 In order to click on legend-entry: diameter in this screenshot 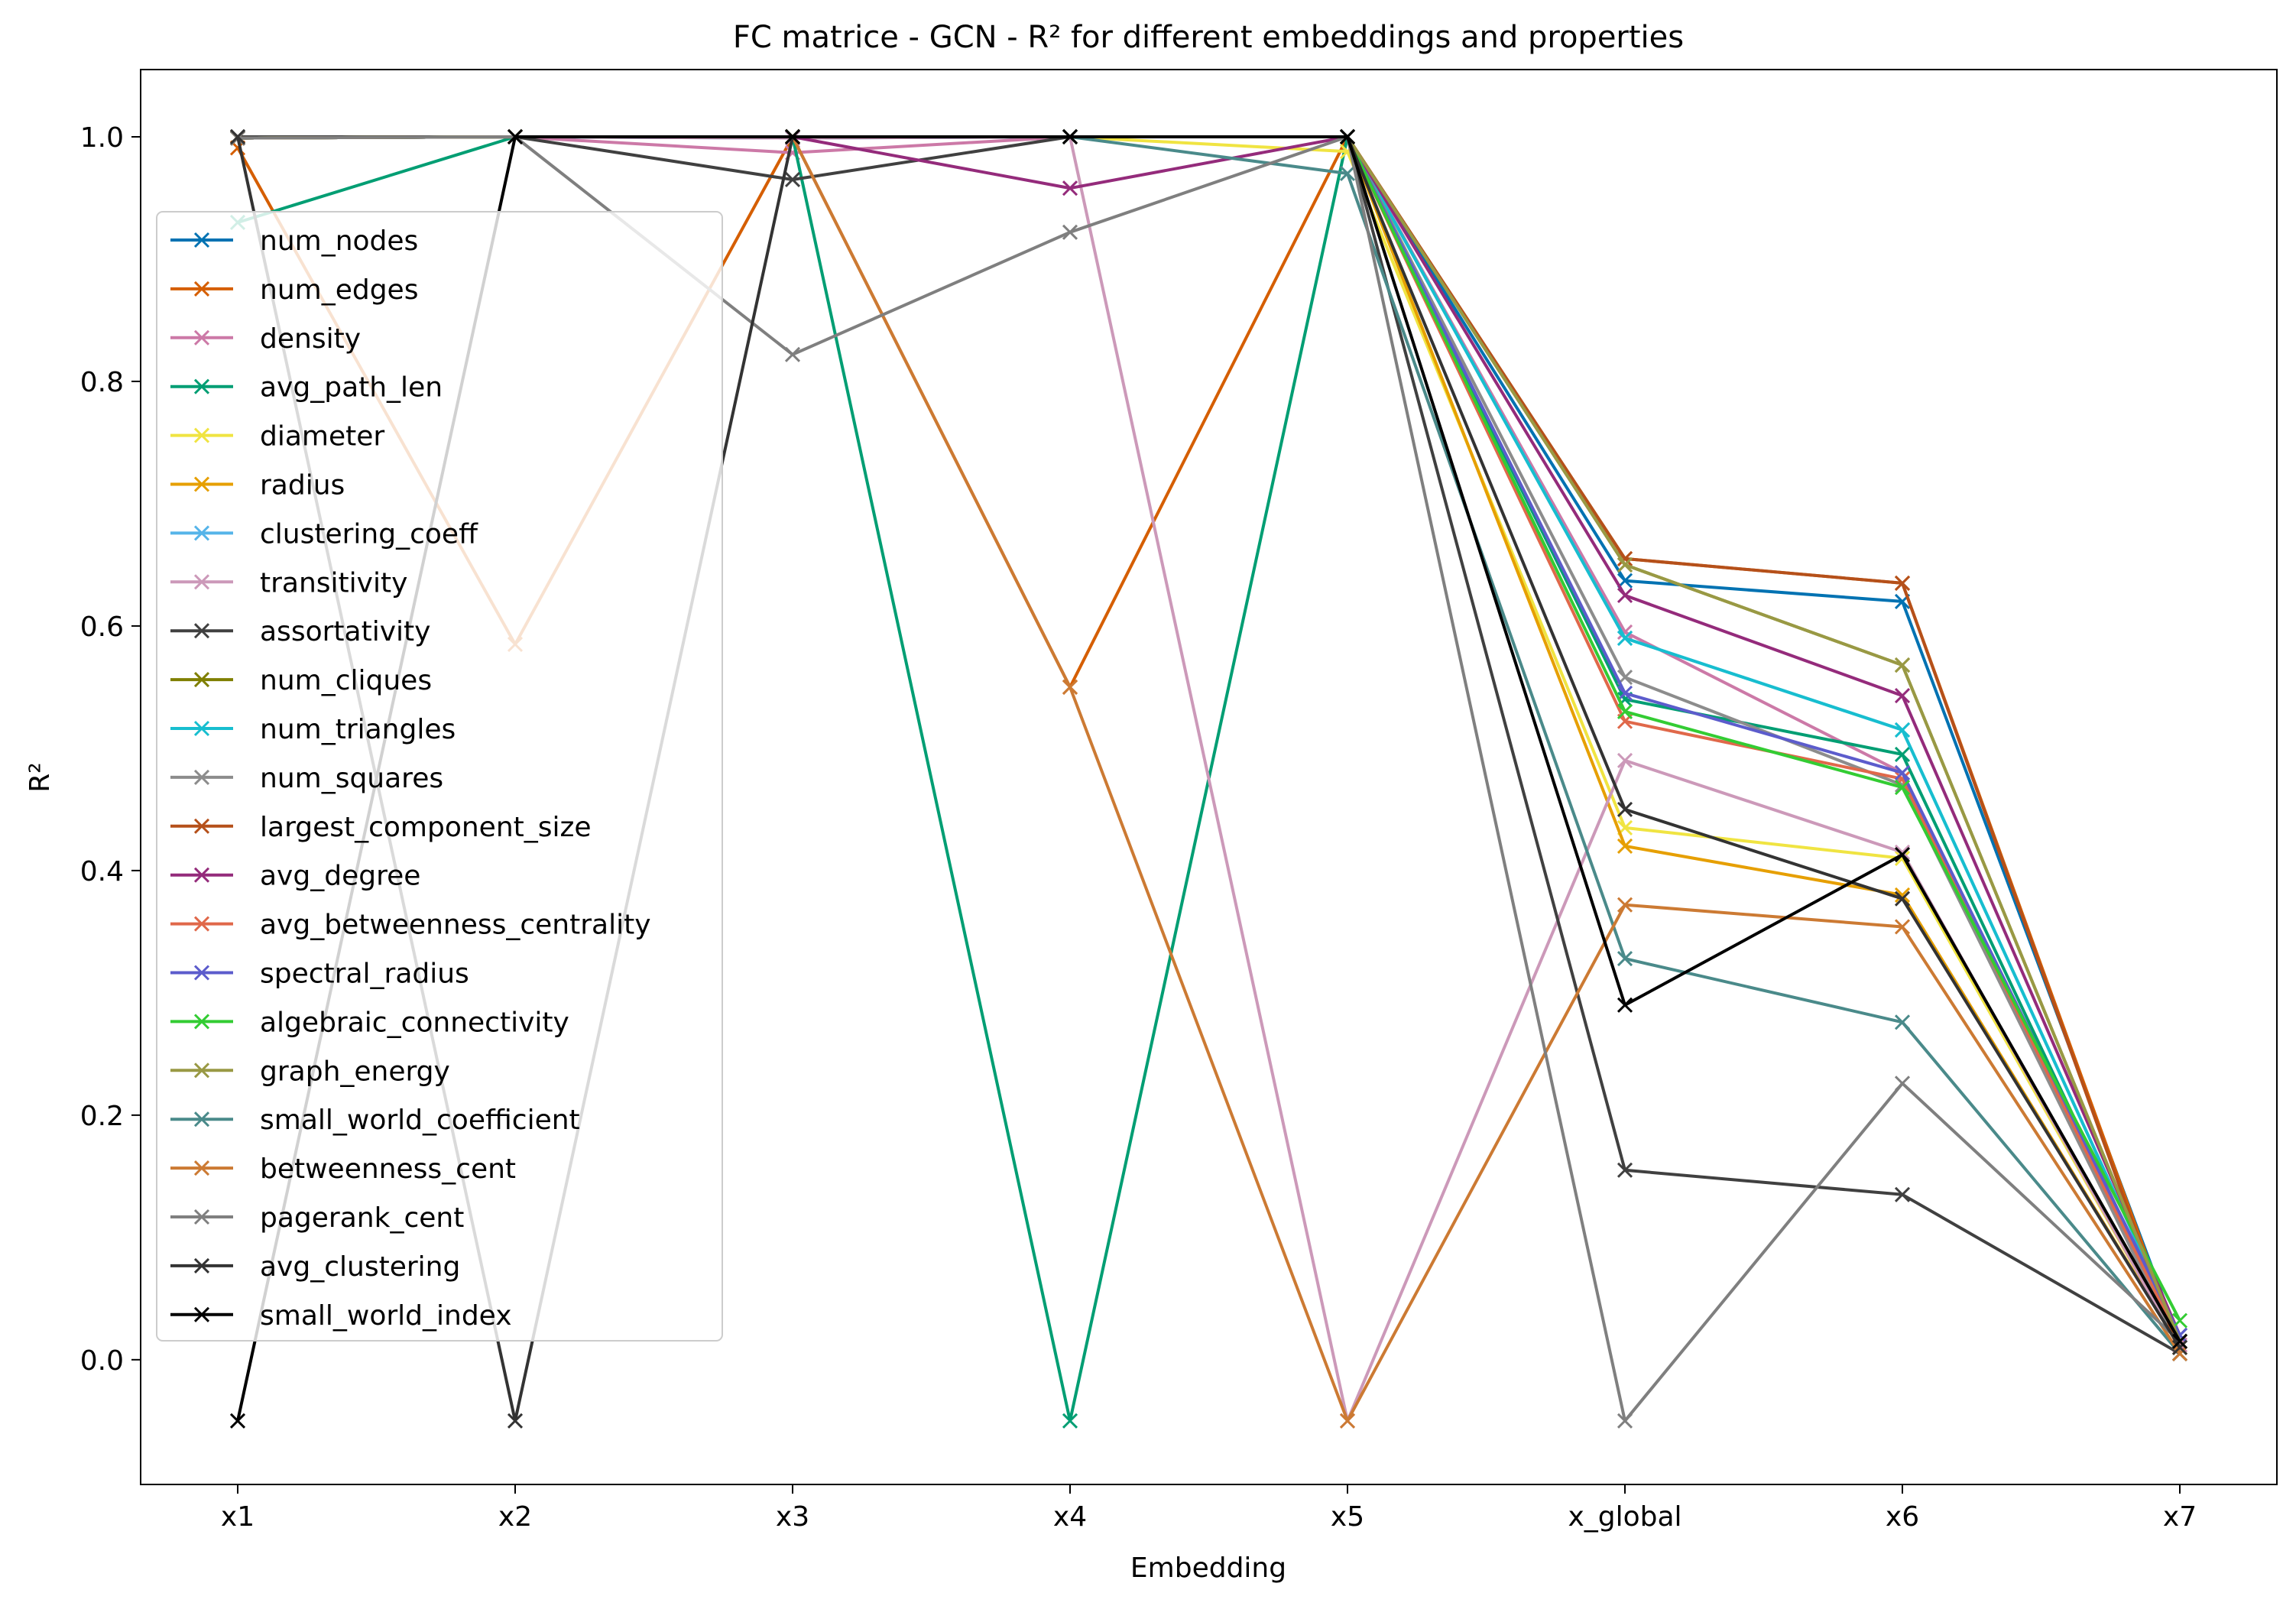, I will do `click(277, 437)`.